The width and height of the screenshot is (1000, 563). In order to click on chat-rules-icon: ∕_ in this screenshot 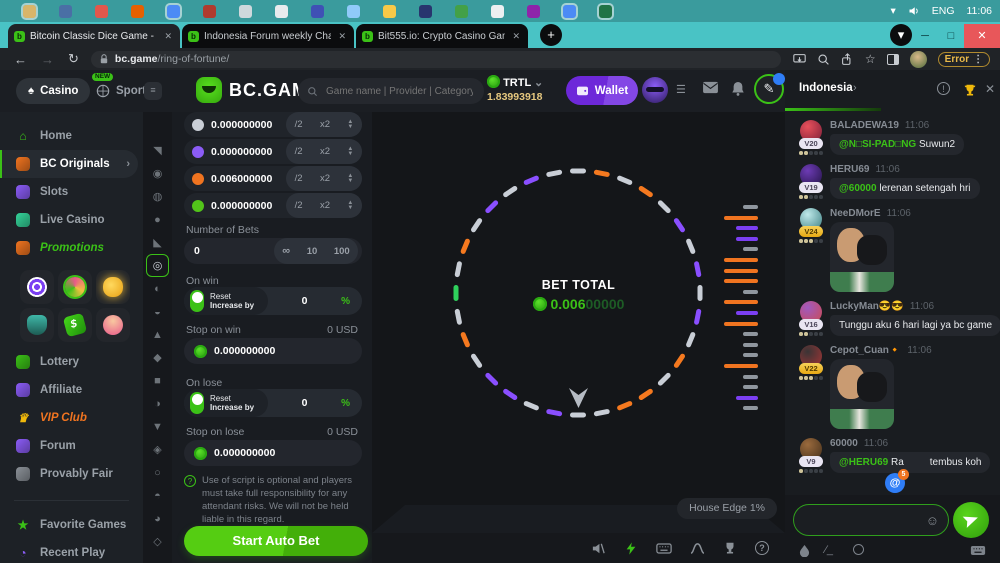, I will do `click(829, 550)`.